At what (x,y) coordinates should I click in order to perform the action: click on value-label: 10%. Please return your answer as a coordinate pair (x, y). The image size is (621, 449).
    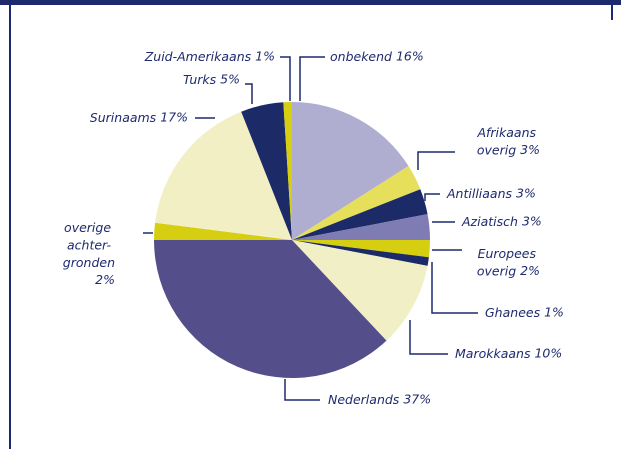
    Looking at the image, I should click on (548, 353).